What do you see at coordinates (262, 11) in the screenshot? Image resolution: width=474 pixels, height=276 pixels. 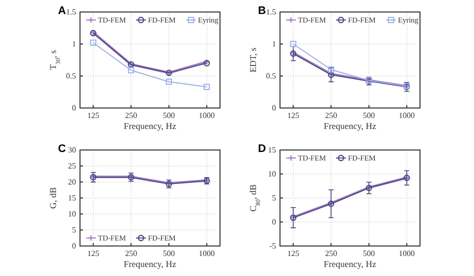 I see `chart-title: B` at bounding box center [262, 11].